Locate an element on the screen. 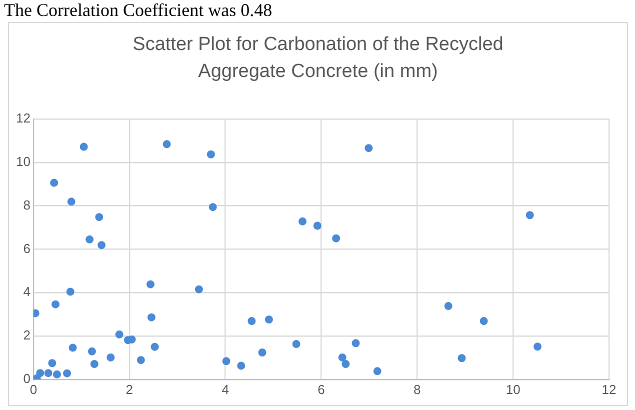 The height and width of the screenshot is (410, 635). y-tick-label: 8 is located at coordinates (26, 204).